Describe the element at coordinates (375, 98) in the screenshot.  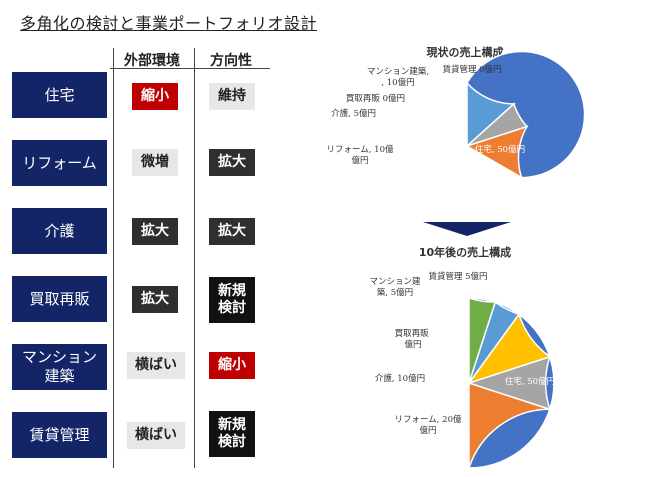
I see `pie-current-label-3: 買取再販 0億円` at that location.